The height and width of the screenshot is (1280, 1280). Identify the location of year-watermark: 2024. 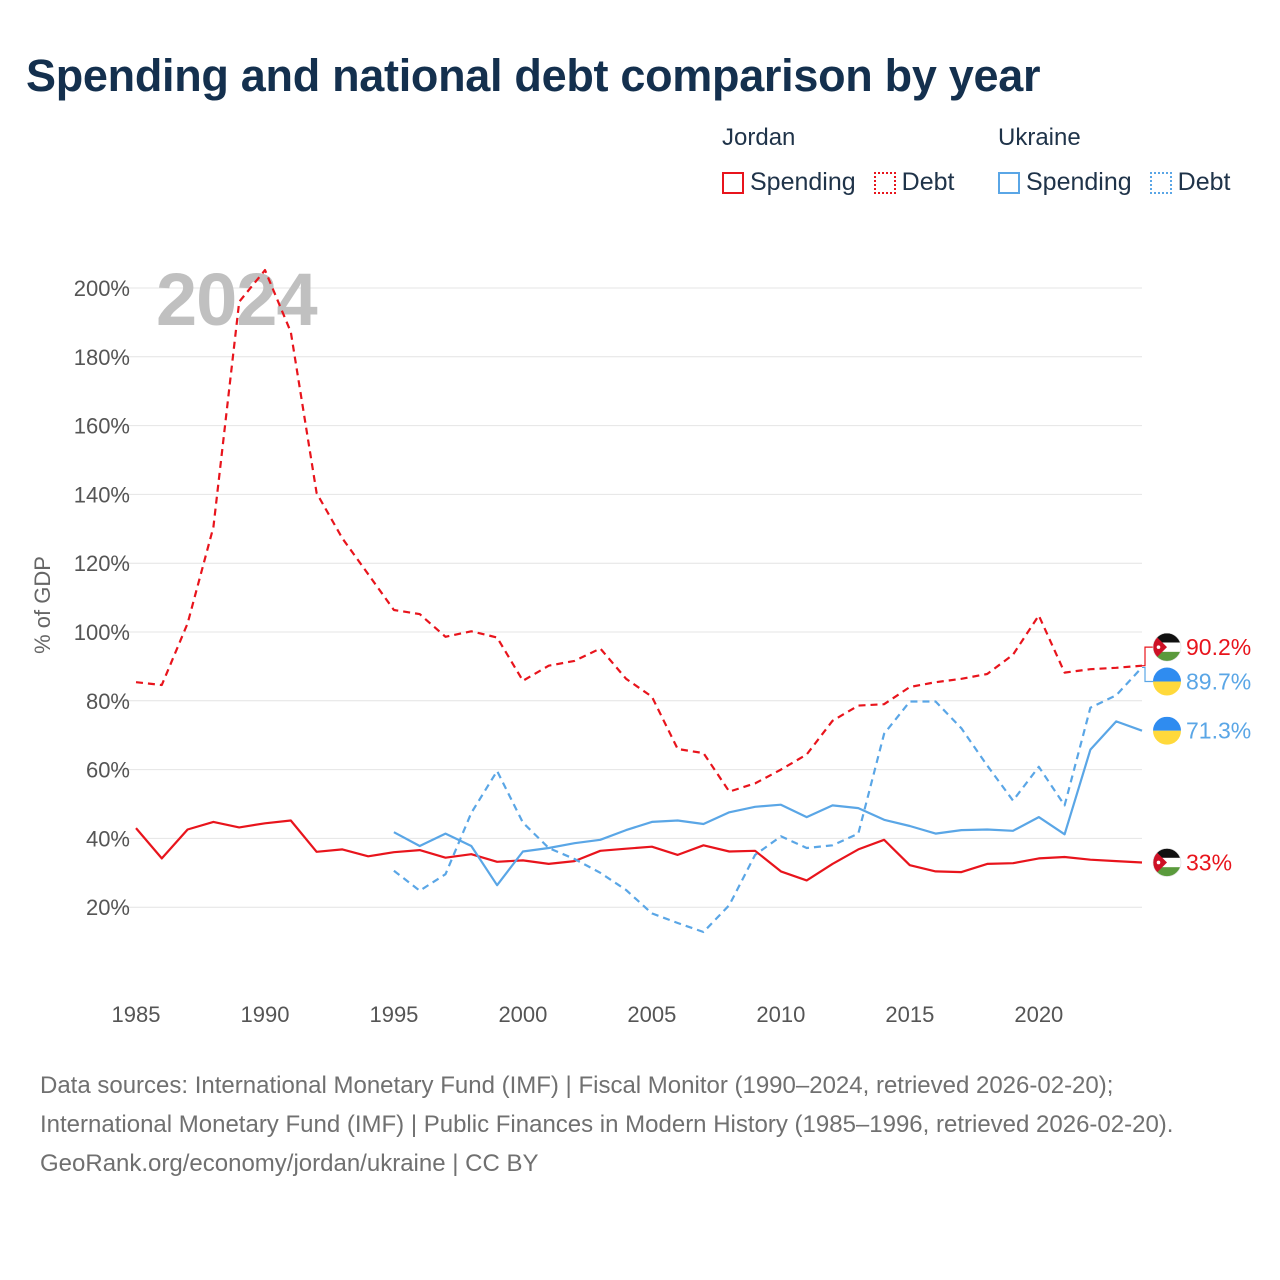
(236, 299).